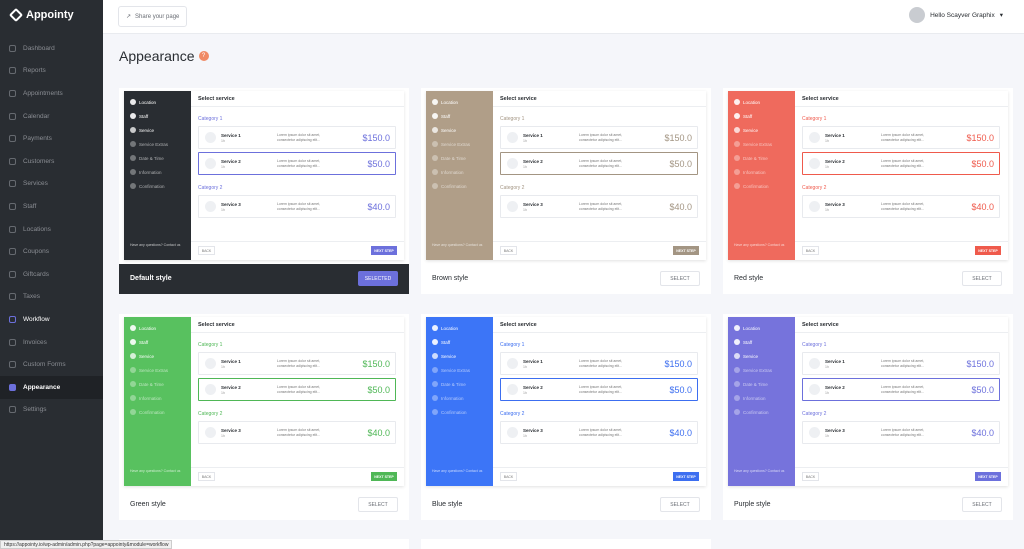 Image resolution: width=1024 pixels, height=549 pixels. Describe the element at coordinates (680, 207) in the screenshot. I see `service-price: $40.0` at that location.